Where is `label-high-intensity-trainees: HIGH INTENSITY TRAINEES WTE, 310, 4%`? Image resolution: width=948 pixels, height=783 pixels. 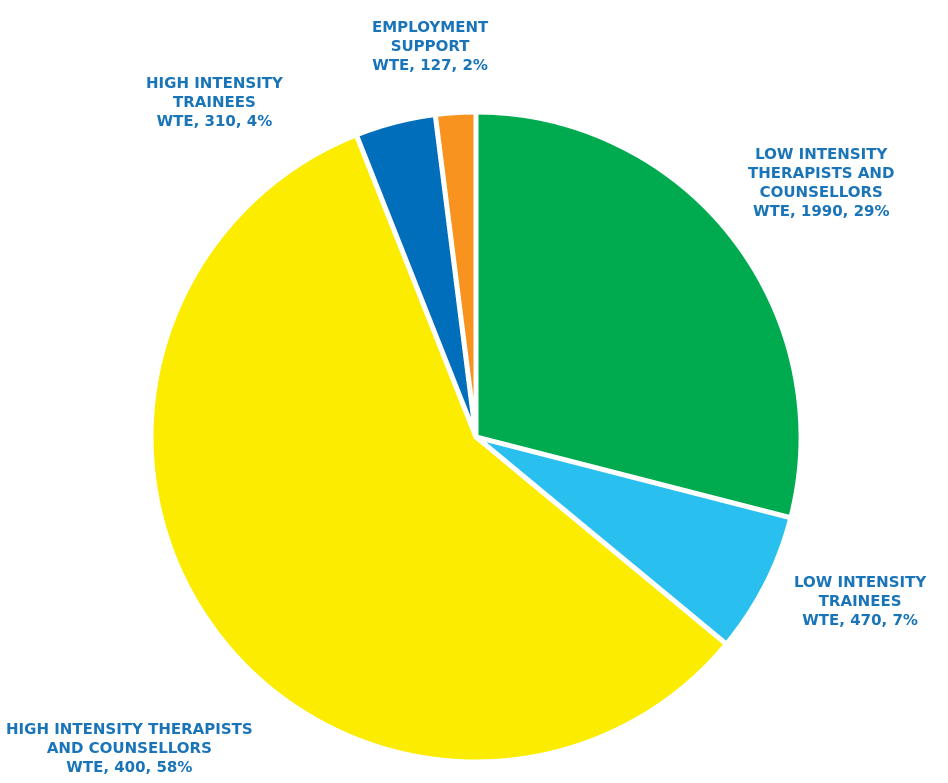 label-high-intensity-trainees: HIGH INTENSITY TRAINEES WTE, 310, 4% is located at coordinates (214, 102).